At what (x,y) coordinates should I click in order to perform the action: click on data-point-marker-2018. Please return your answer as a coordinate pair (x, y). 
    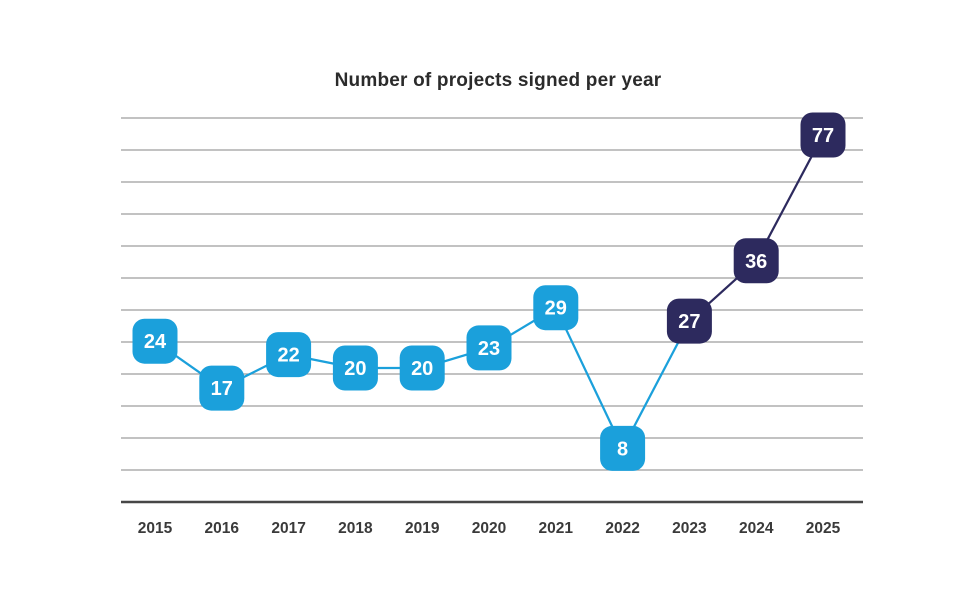
    Looking at the image, I should click on (355, 368).